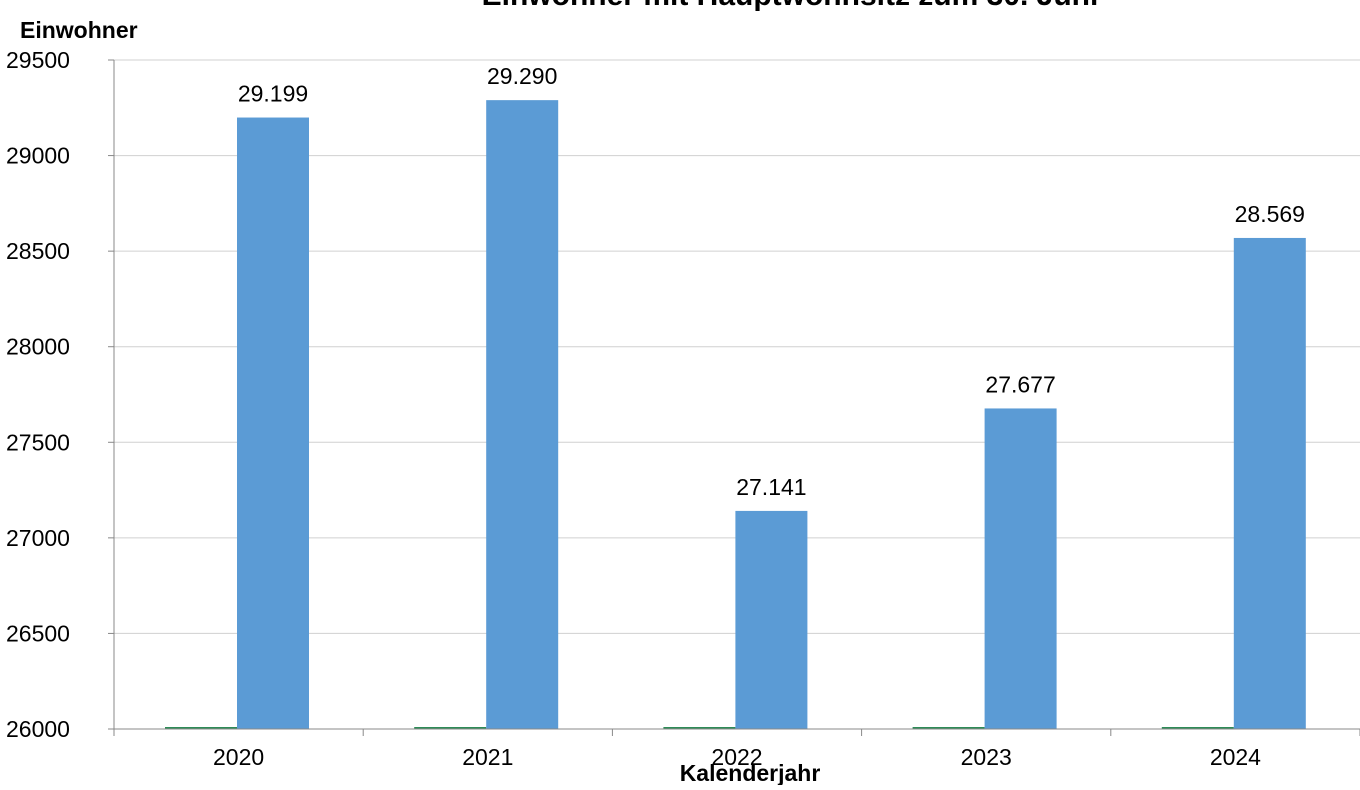  What do you see at coordinates (790, 6) in the screenshot?
I see `chart-title: Einwohner mit Hauptwohnsitz zum 30. Juni` at bounding box center [790, 6].